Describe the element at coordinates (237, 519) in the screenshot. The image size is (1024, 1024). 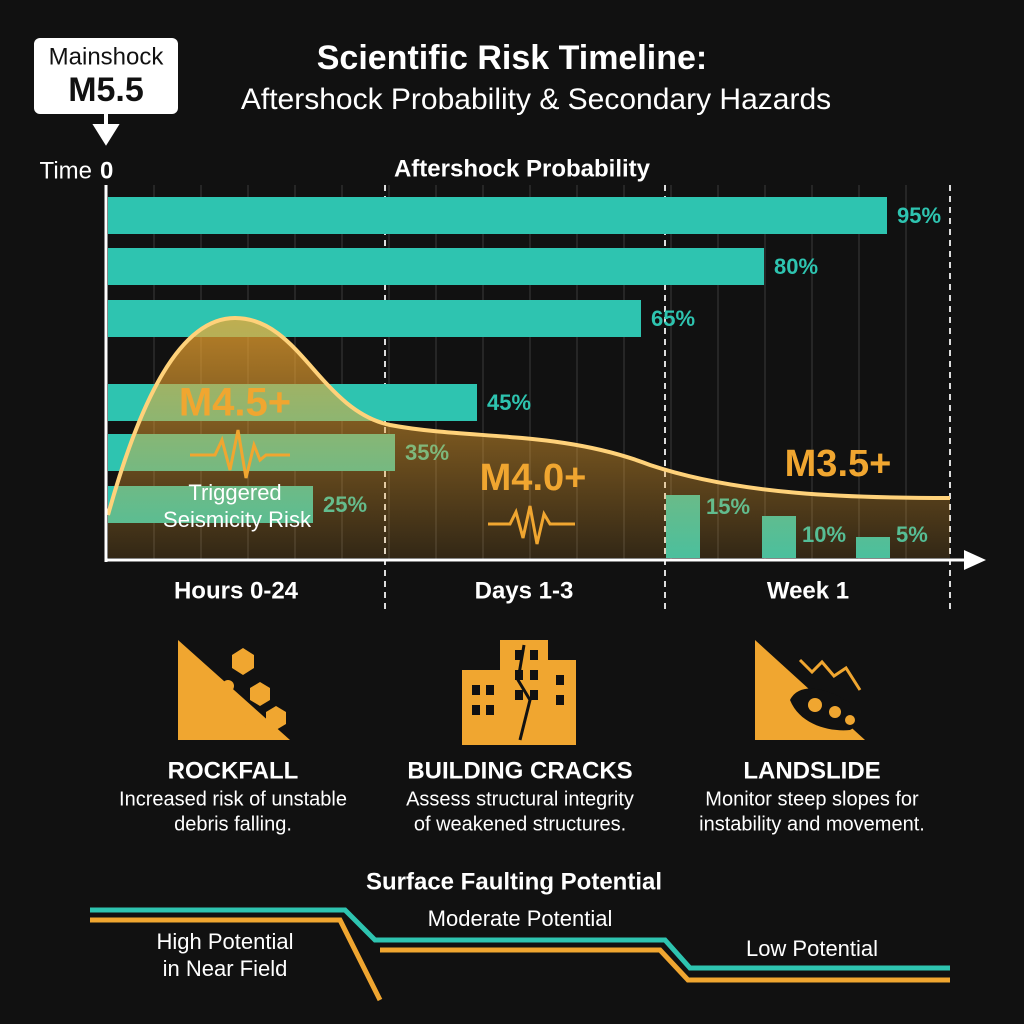
I see `annotation: Seismicity Risk` at that location.